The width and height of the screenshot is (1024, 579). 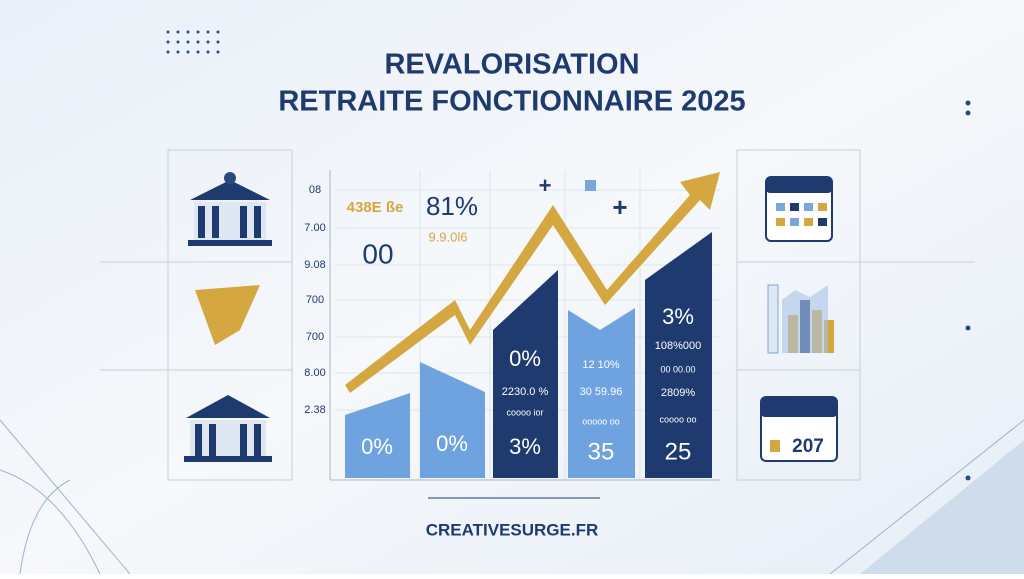 What do you see at coordinates (314, 265) in the screenshot?
I see `axis-label: 9.08` at bounding box center [314, 265].